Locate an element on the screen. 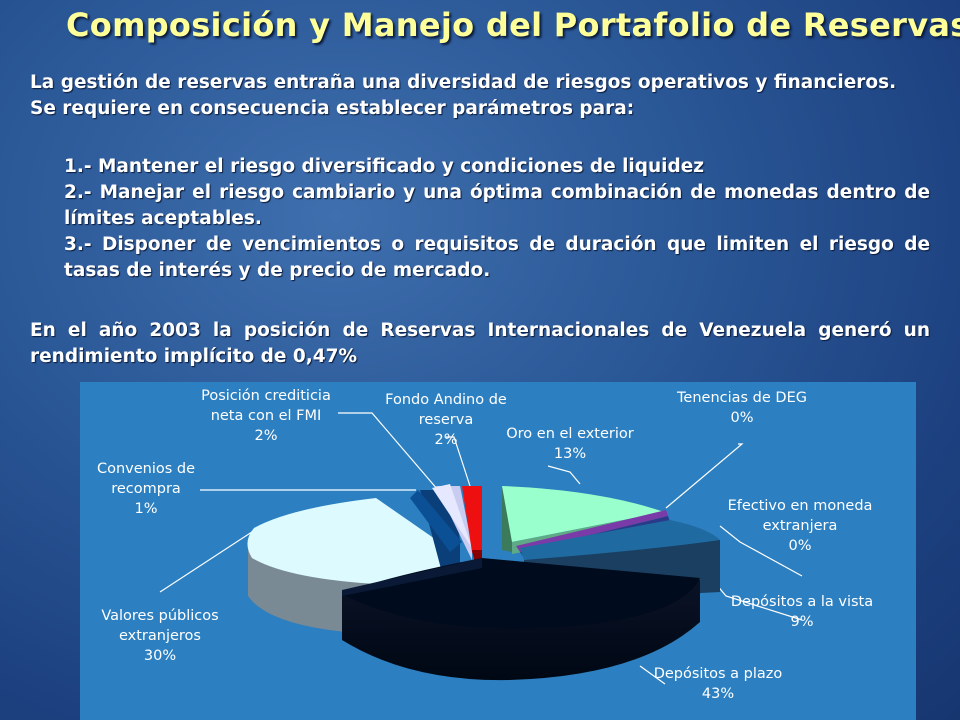  label-fondo-line-1: Fondo Andino de is located at coordinates (446, 400).